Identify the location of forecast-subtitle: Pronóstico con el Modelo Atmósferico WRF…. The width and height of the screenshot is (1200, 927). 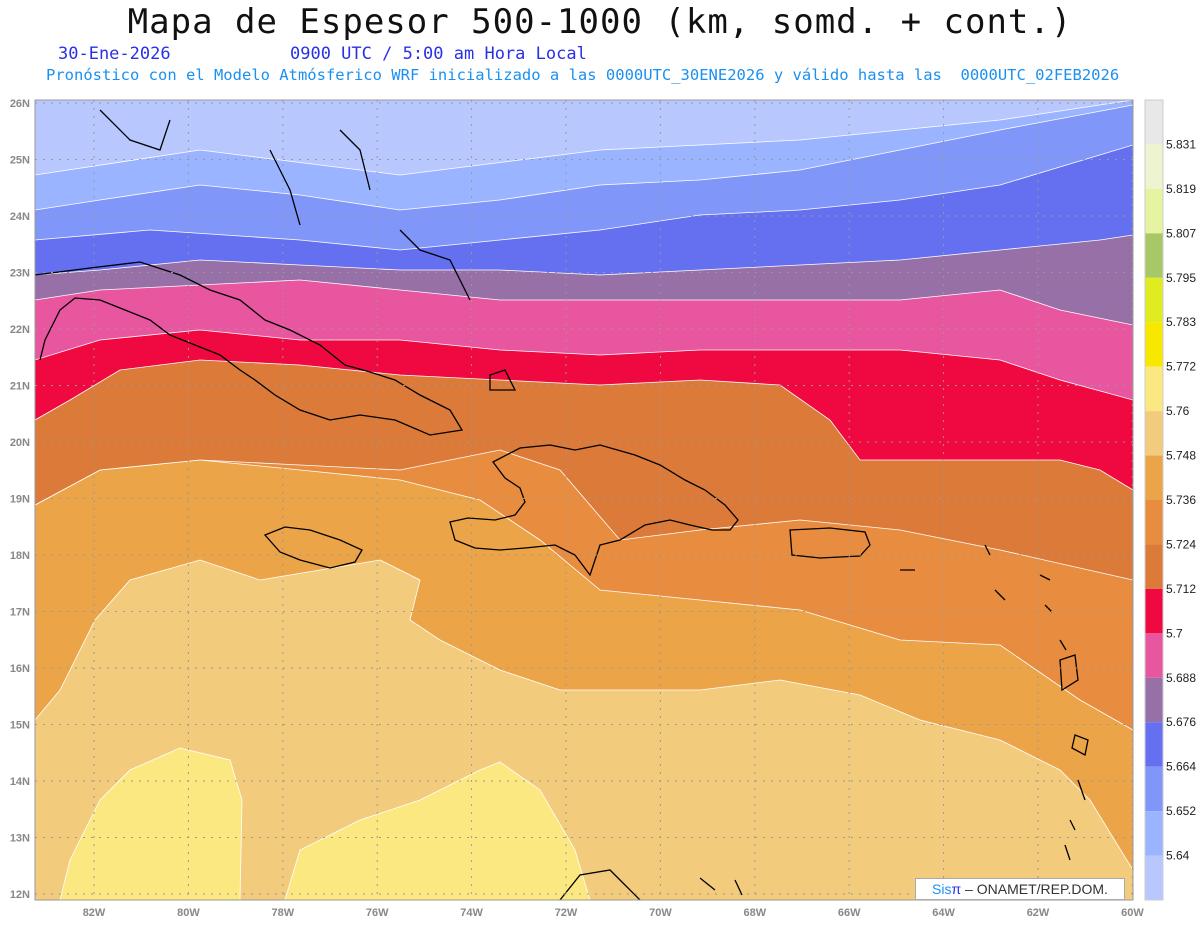
(583, 75).